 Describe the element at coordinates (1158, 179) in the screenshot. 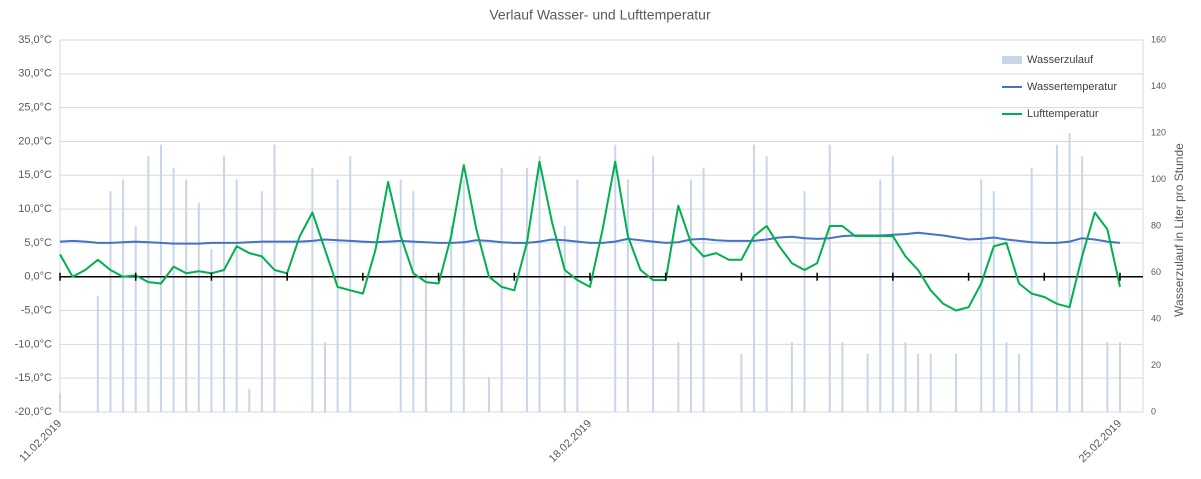

I see `y2-tick-label: 100` at that location.